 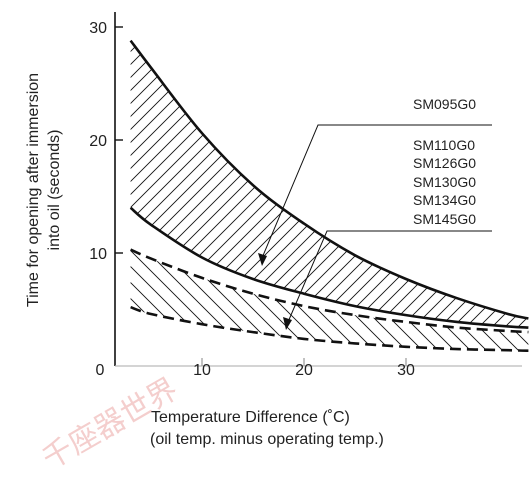 What do you see at coordinates (335, 191) in the screenshot?
I see `leader-line-upper` at bounding box center [335, 191].